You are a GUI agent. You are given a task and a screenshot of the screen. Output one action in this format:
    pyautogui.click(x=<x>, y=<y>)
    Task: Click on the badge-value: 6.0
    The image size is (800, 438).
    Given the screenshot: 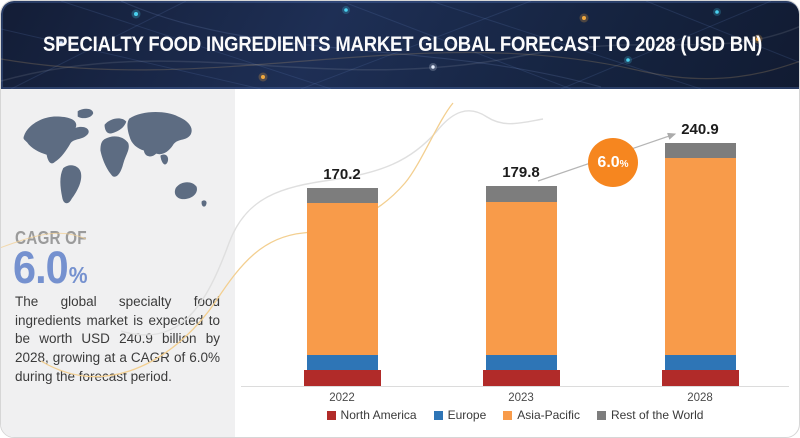 What is the action you would take?
    pyautogui.click(x=608, y=162)
    